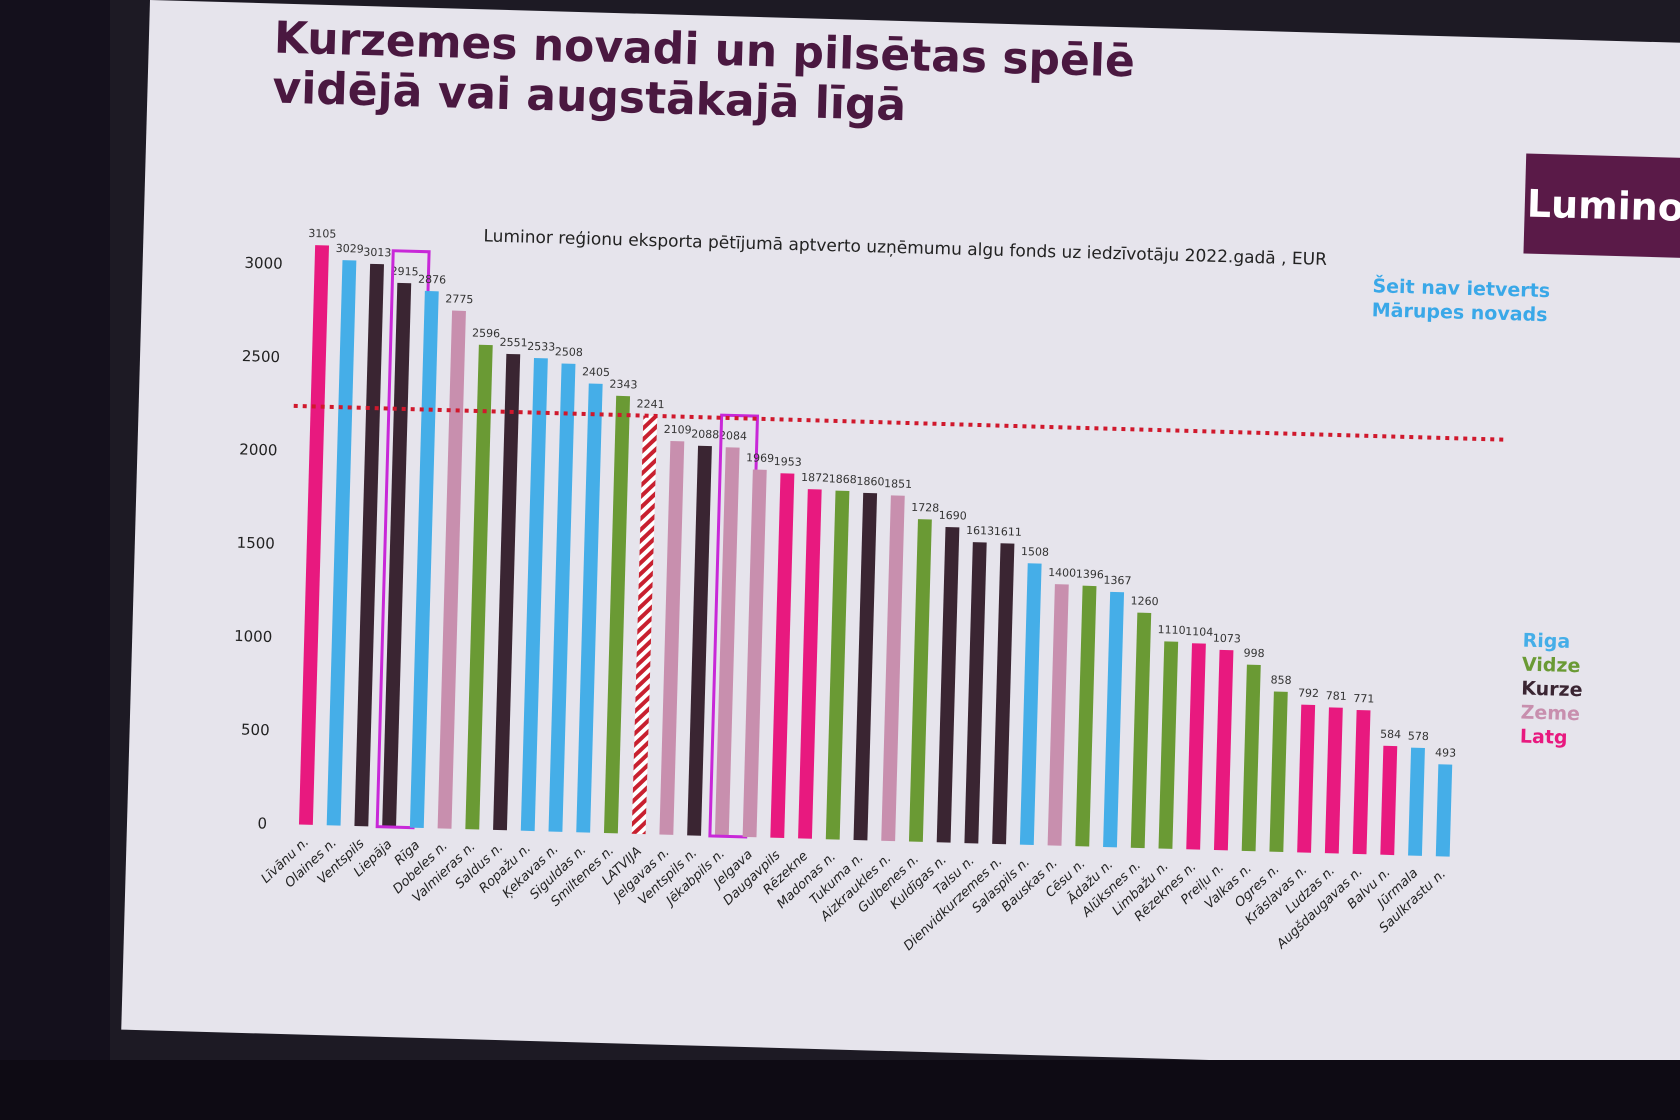 This screenshot has height=1120, width=1680. I want to click on data-label: 1690, so click(953, 516).